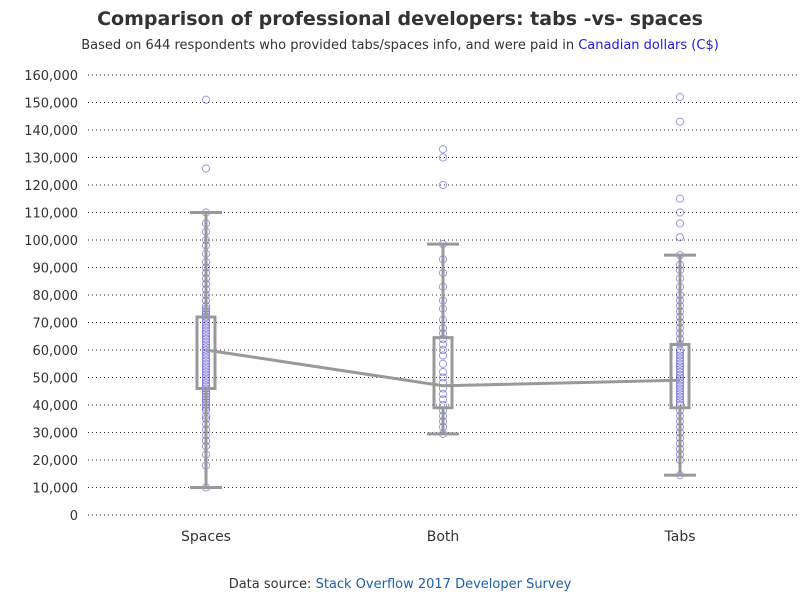 Image resolution: width=800 pixels, height=600 pixels. What do you see at coordinates (51, 159) in the screenshot?
I see `y-tick-label: 130,000` at bounding box center [51, 159].